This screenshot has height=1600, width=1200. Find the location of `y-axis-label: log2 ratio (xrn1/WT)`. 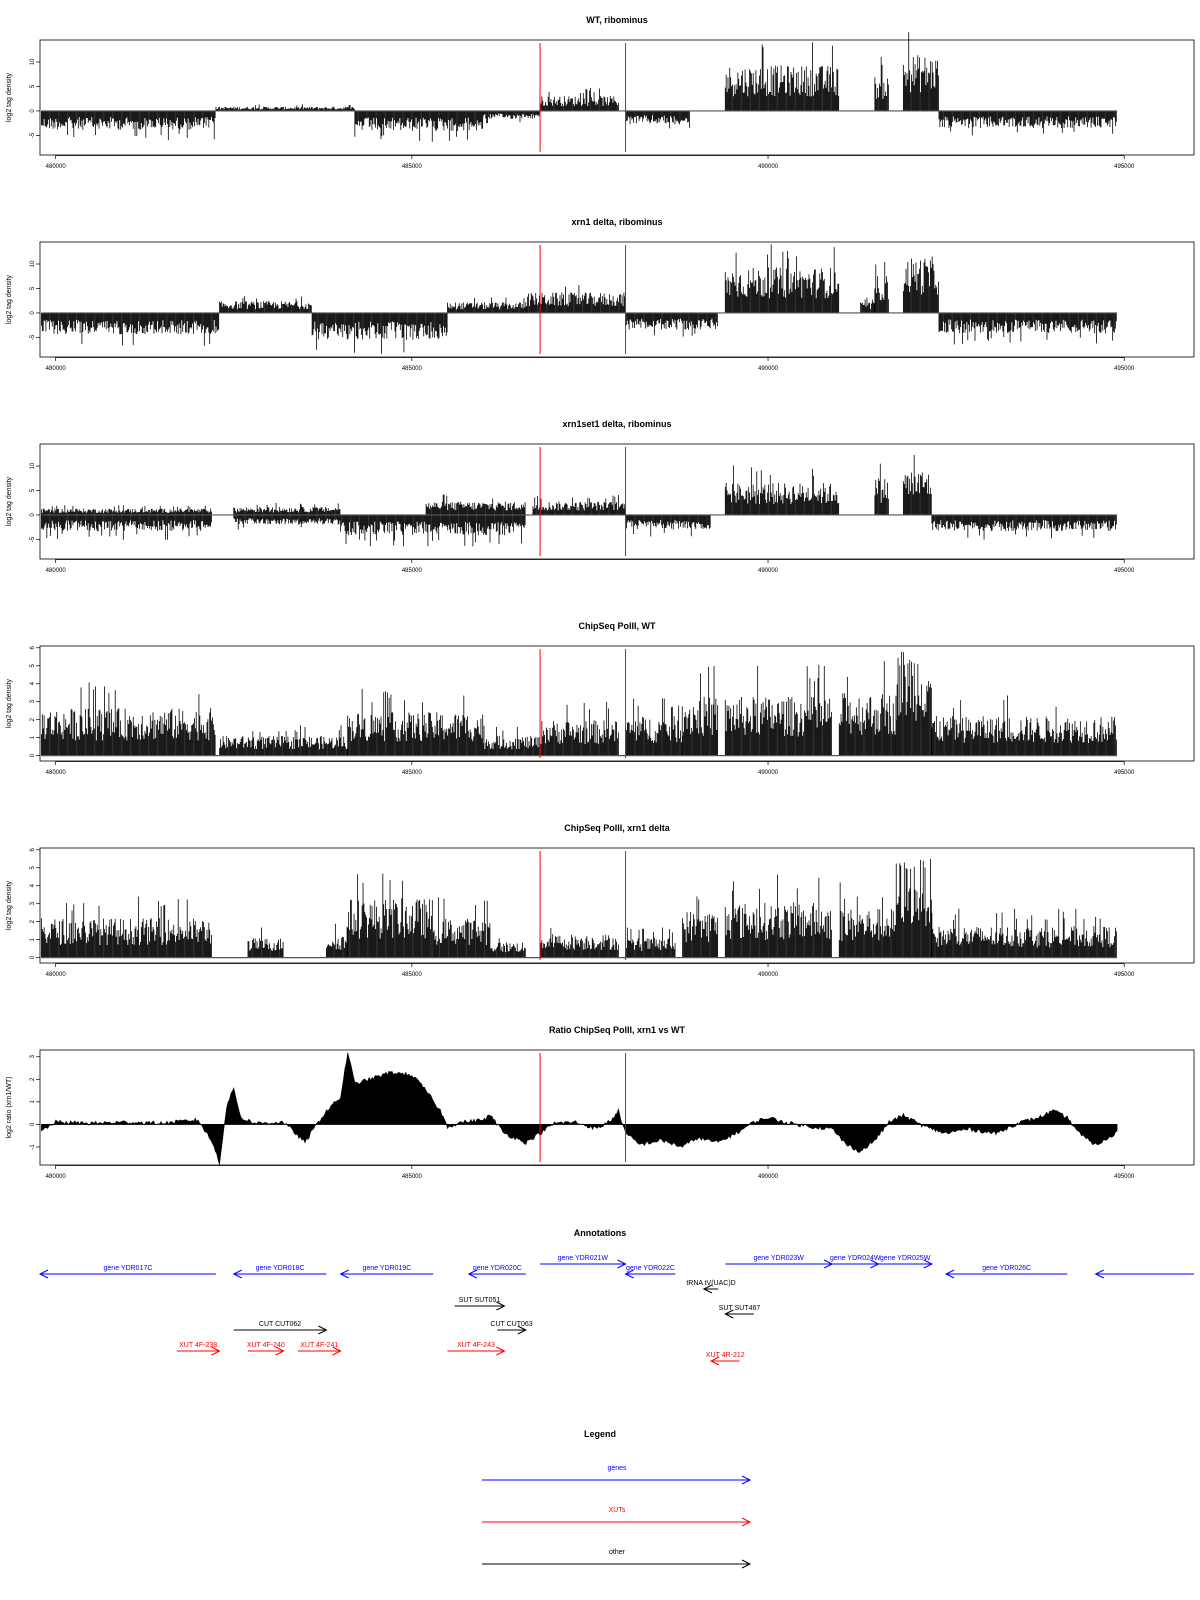

y-axis-label: log2 ratio (xrn1/WT) is located at coordinates (9, 1108).